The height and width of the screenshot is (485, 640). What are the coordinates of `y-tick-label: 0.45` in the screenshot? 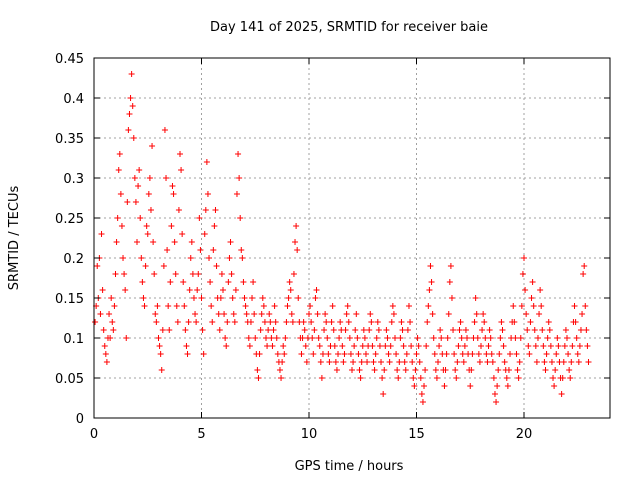 It's located at (69, 59).